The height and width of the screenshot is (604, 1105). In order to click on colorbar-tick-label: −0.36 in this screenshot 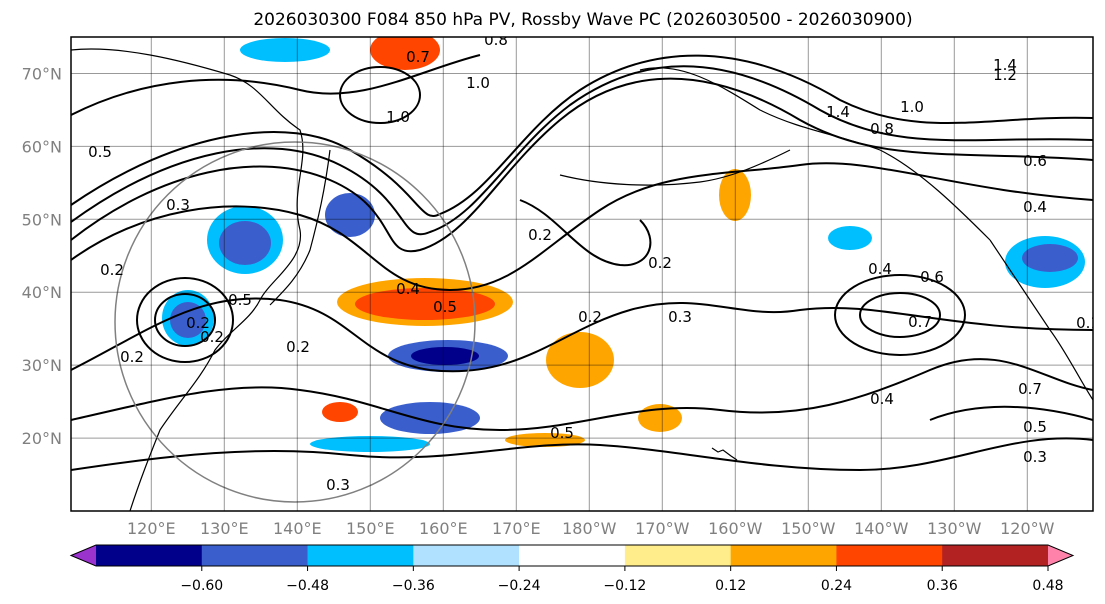, I will do `click(413, 586)`.